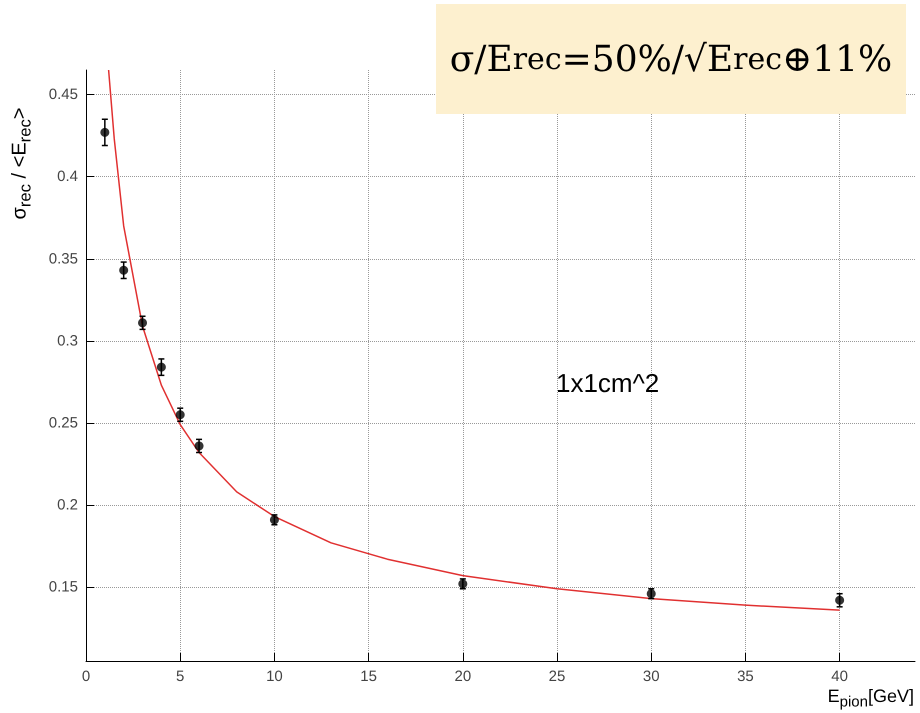  What do you see at coordinates (745, 676) in the screenshot?
I see `x-tick-label: 35` at bounding box center [745, 676].